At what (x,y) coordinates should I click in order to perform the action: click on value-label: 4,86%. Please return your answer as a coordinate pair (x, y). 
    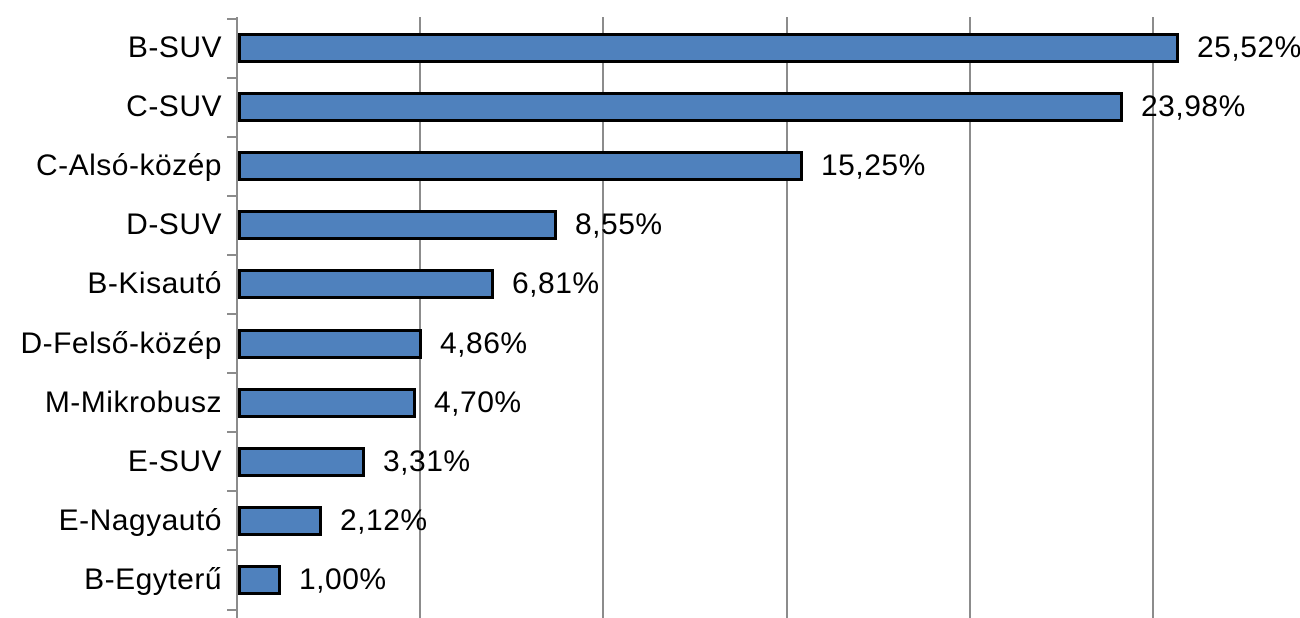
    Looking at the image, I should click on (484, 343).